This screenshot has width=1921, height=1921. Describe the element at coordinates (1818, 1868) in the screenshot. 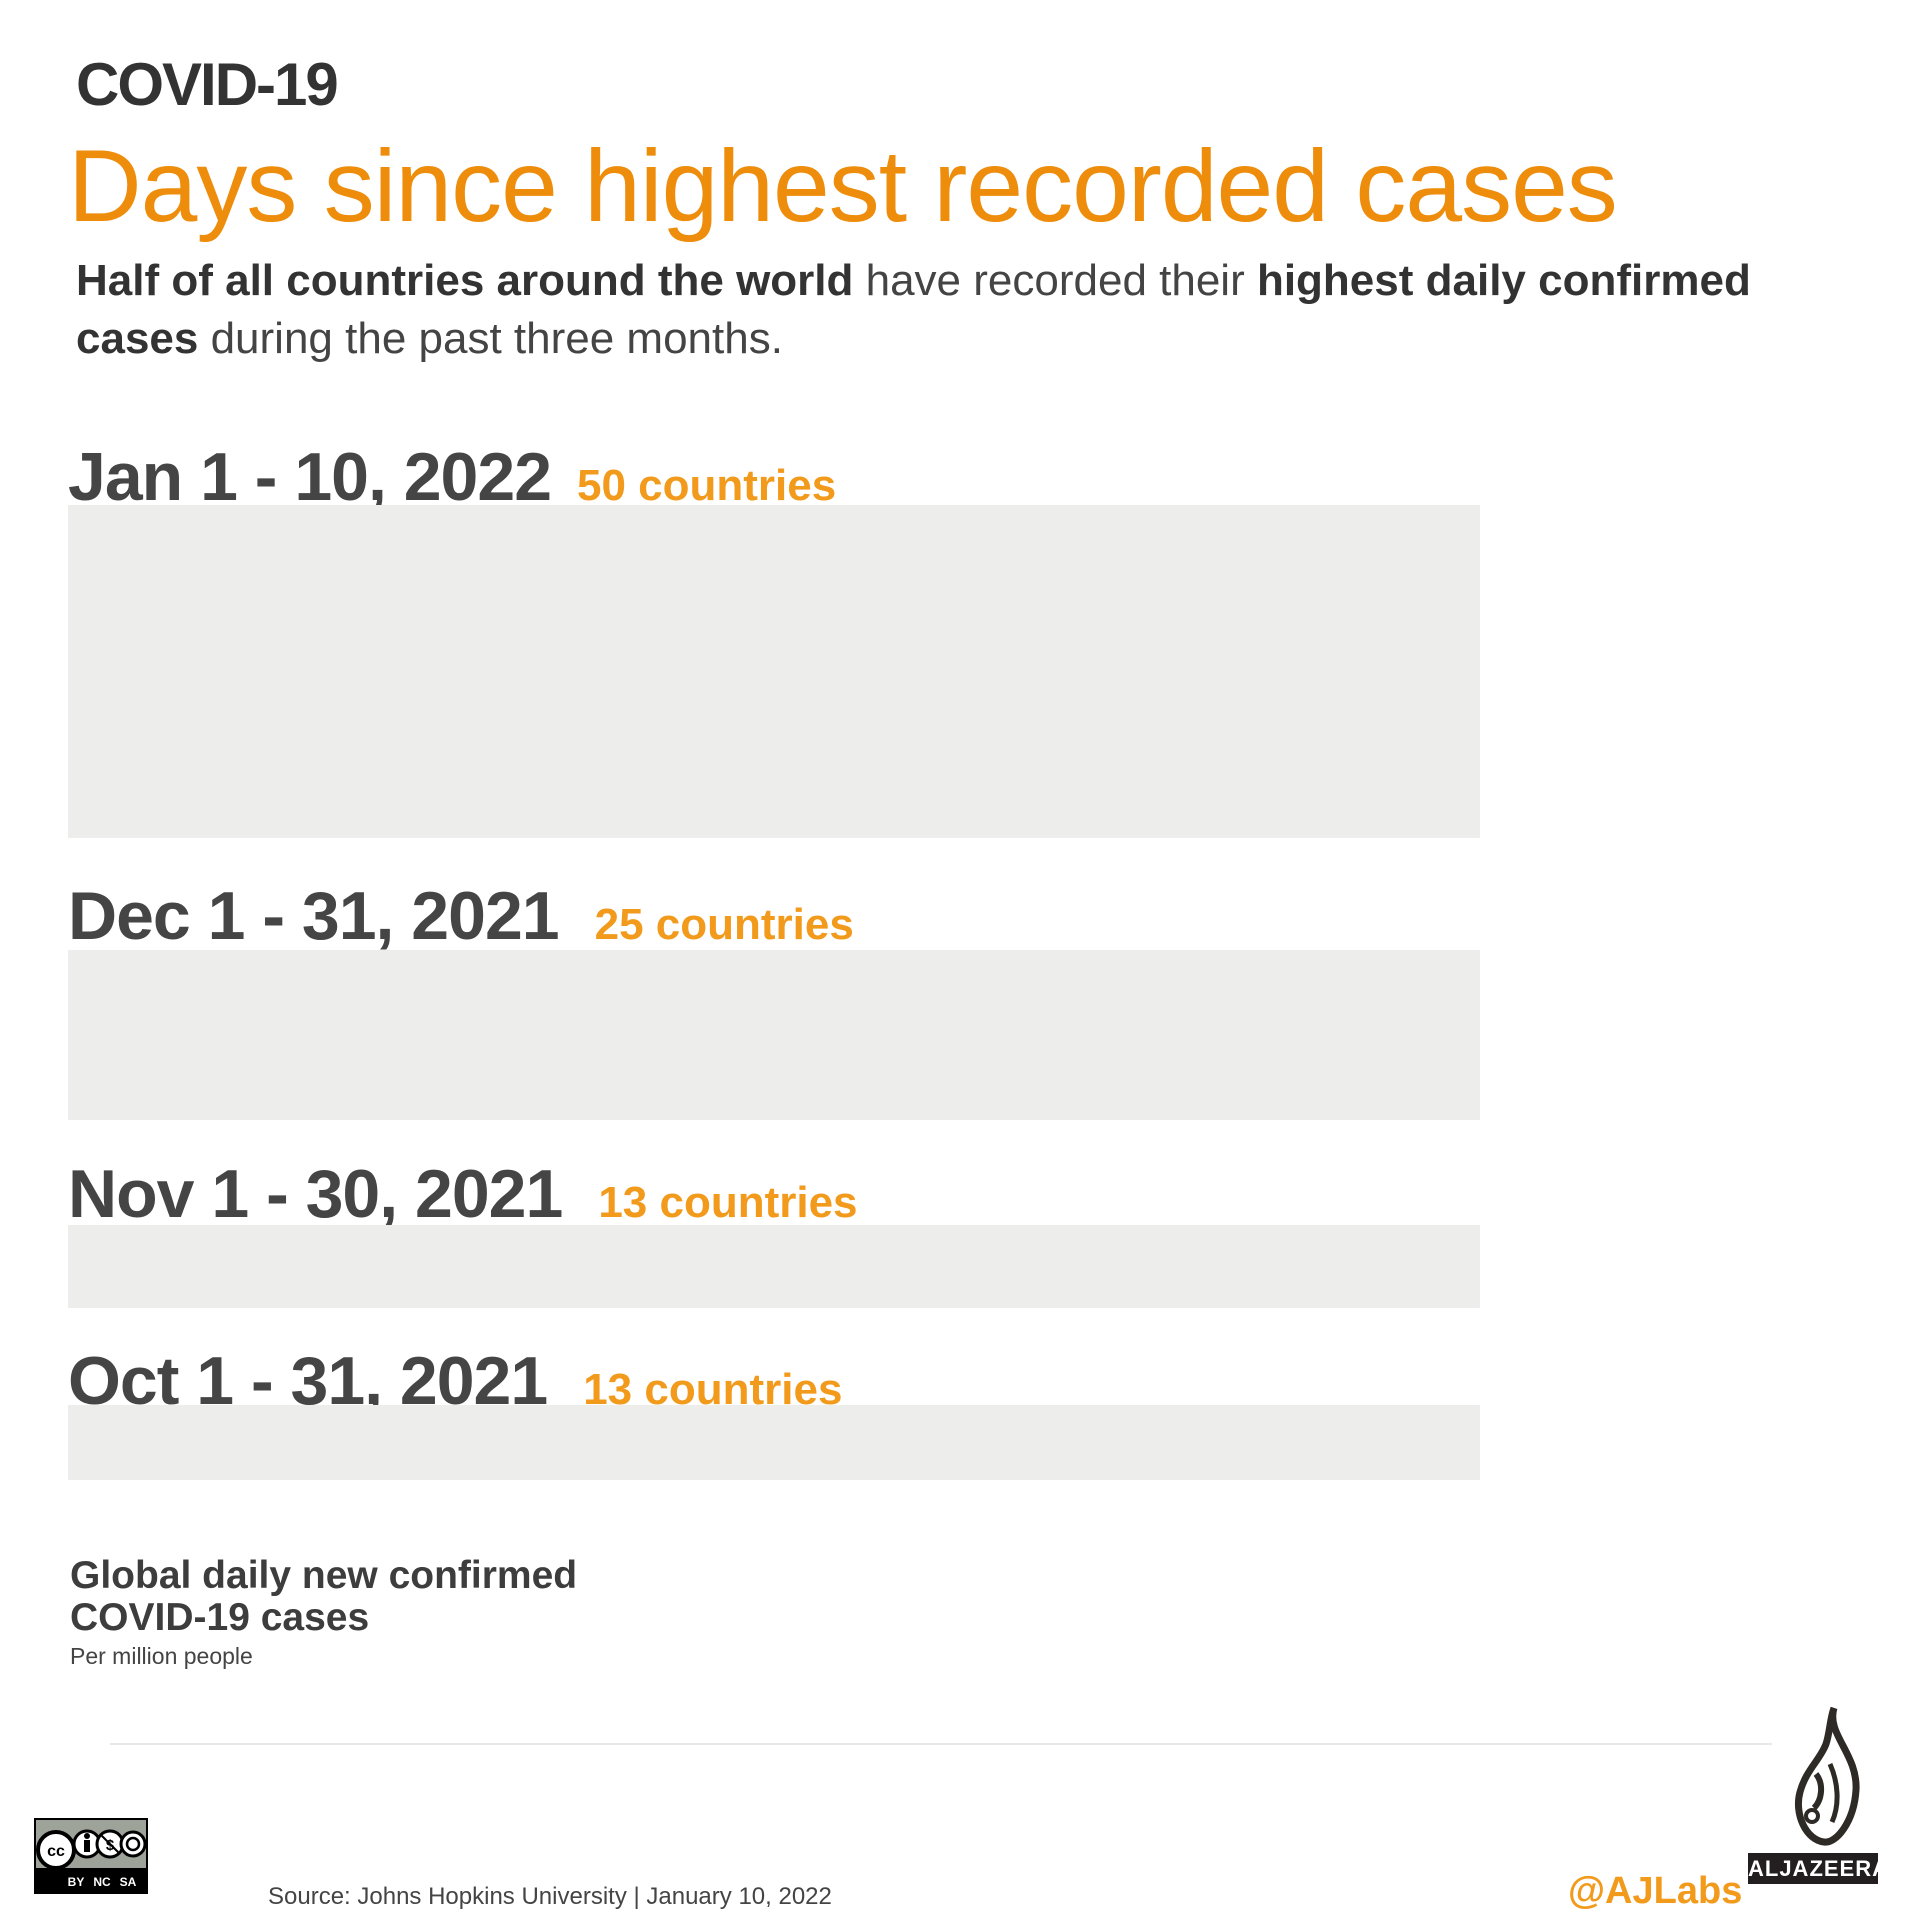

I see `aljazeera-wordmark: ALJAZEERA` at that location.